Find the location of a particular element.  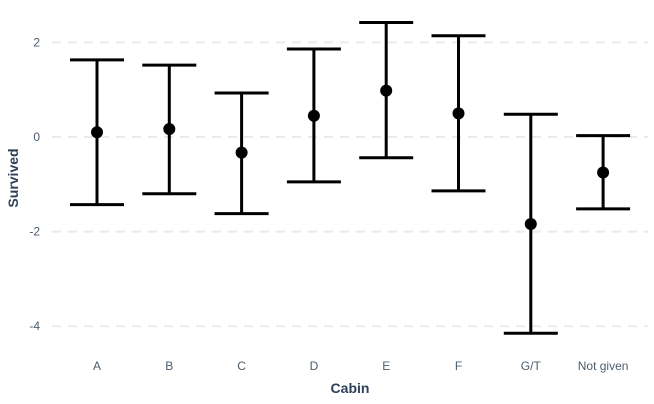

x-tick-label: E is located at coordinates (386, 366).